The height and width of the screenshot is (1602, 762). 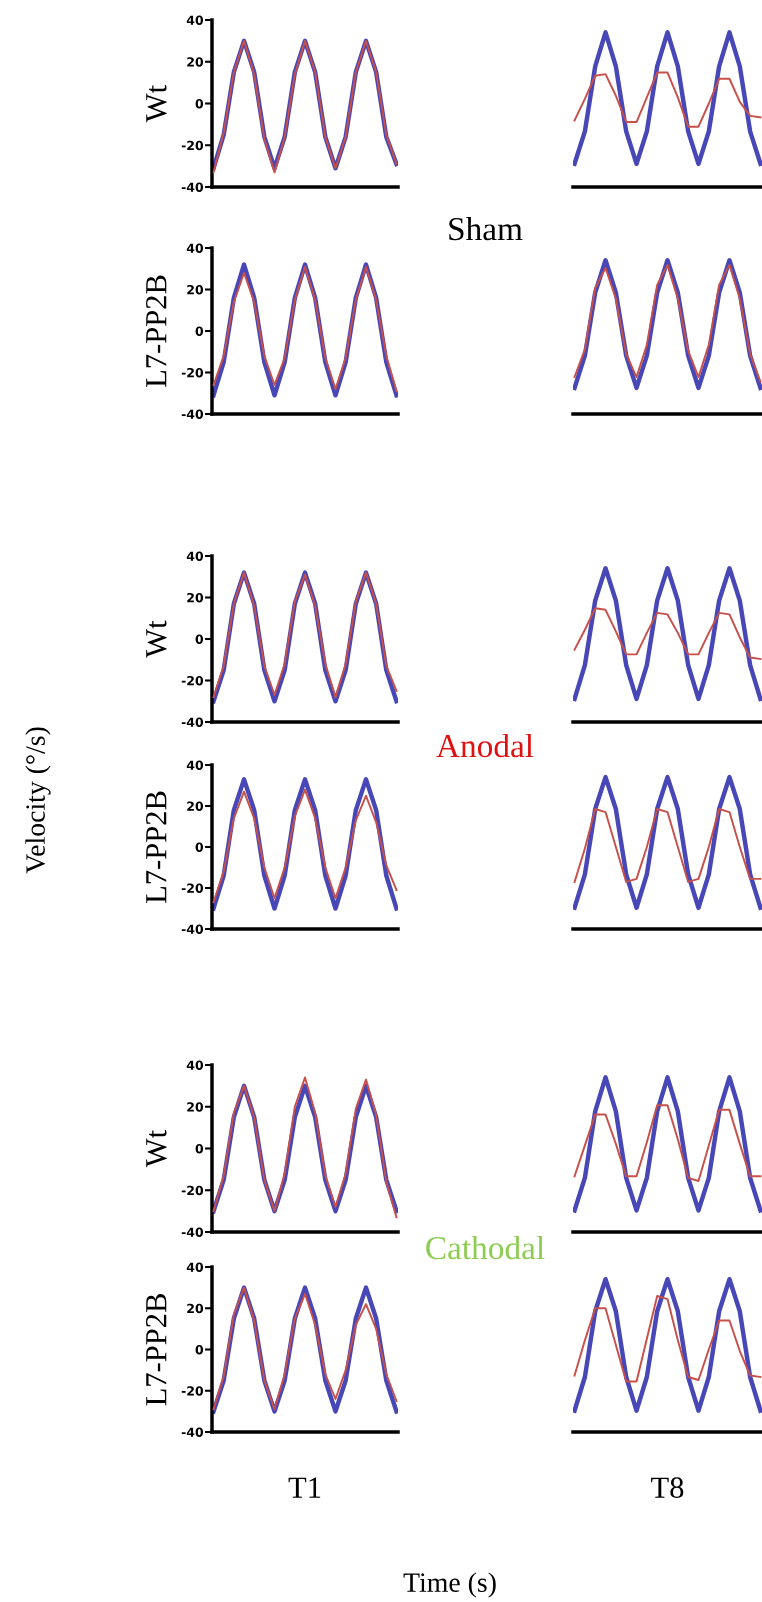 I want to click on text: Velocity (°/s), so click(x=38, y=800).